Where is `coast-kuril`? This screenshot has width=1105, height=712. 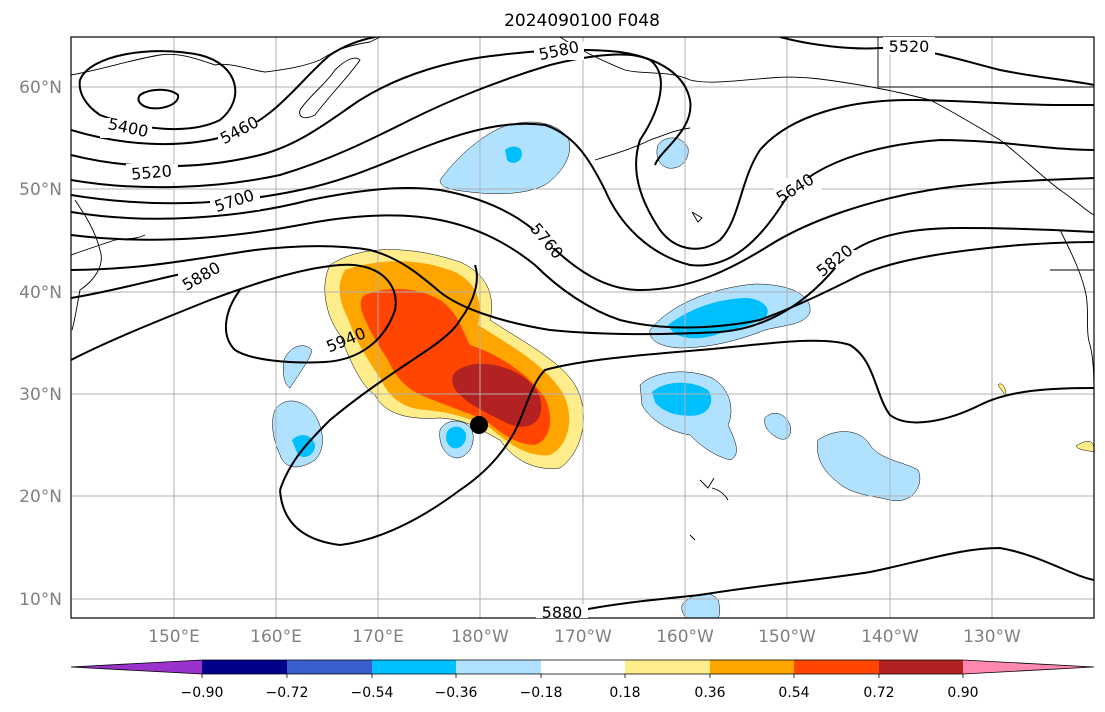
coast-kuril is located at coordinates (86, 265).